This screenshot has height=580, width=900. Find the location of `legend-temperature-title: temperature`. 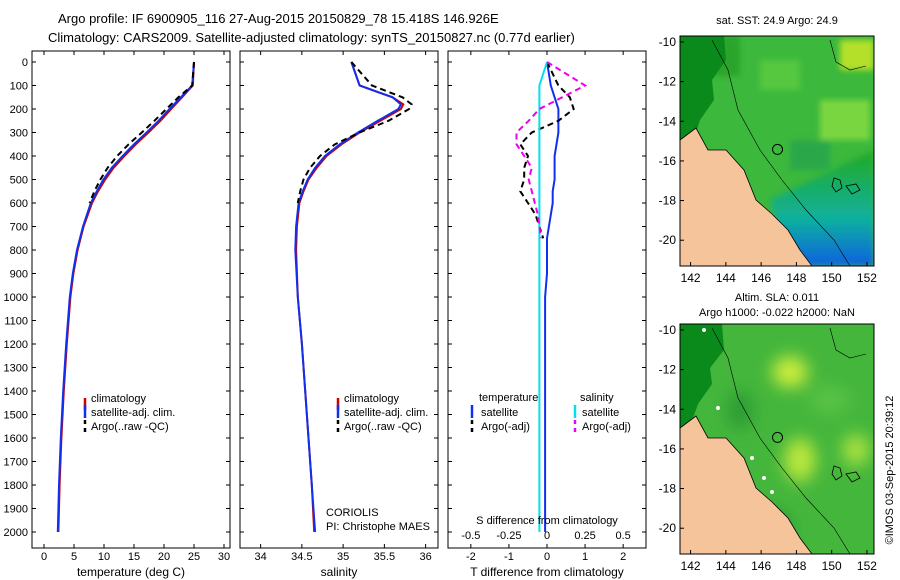

legend-temperature-title: temperature is located at coordinates (508, 398).